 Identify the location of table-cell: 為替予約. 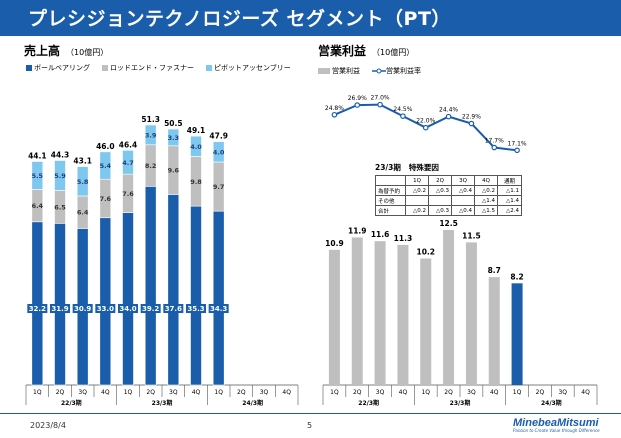
(390, 190).